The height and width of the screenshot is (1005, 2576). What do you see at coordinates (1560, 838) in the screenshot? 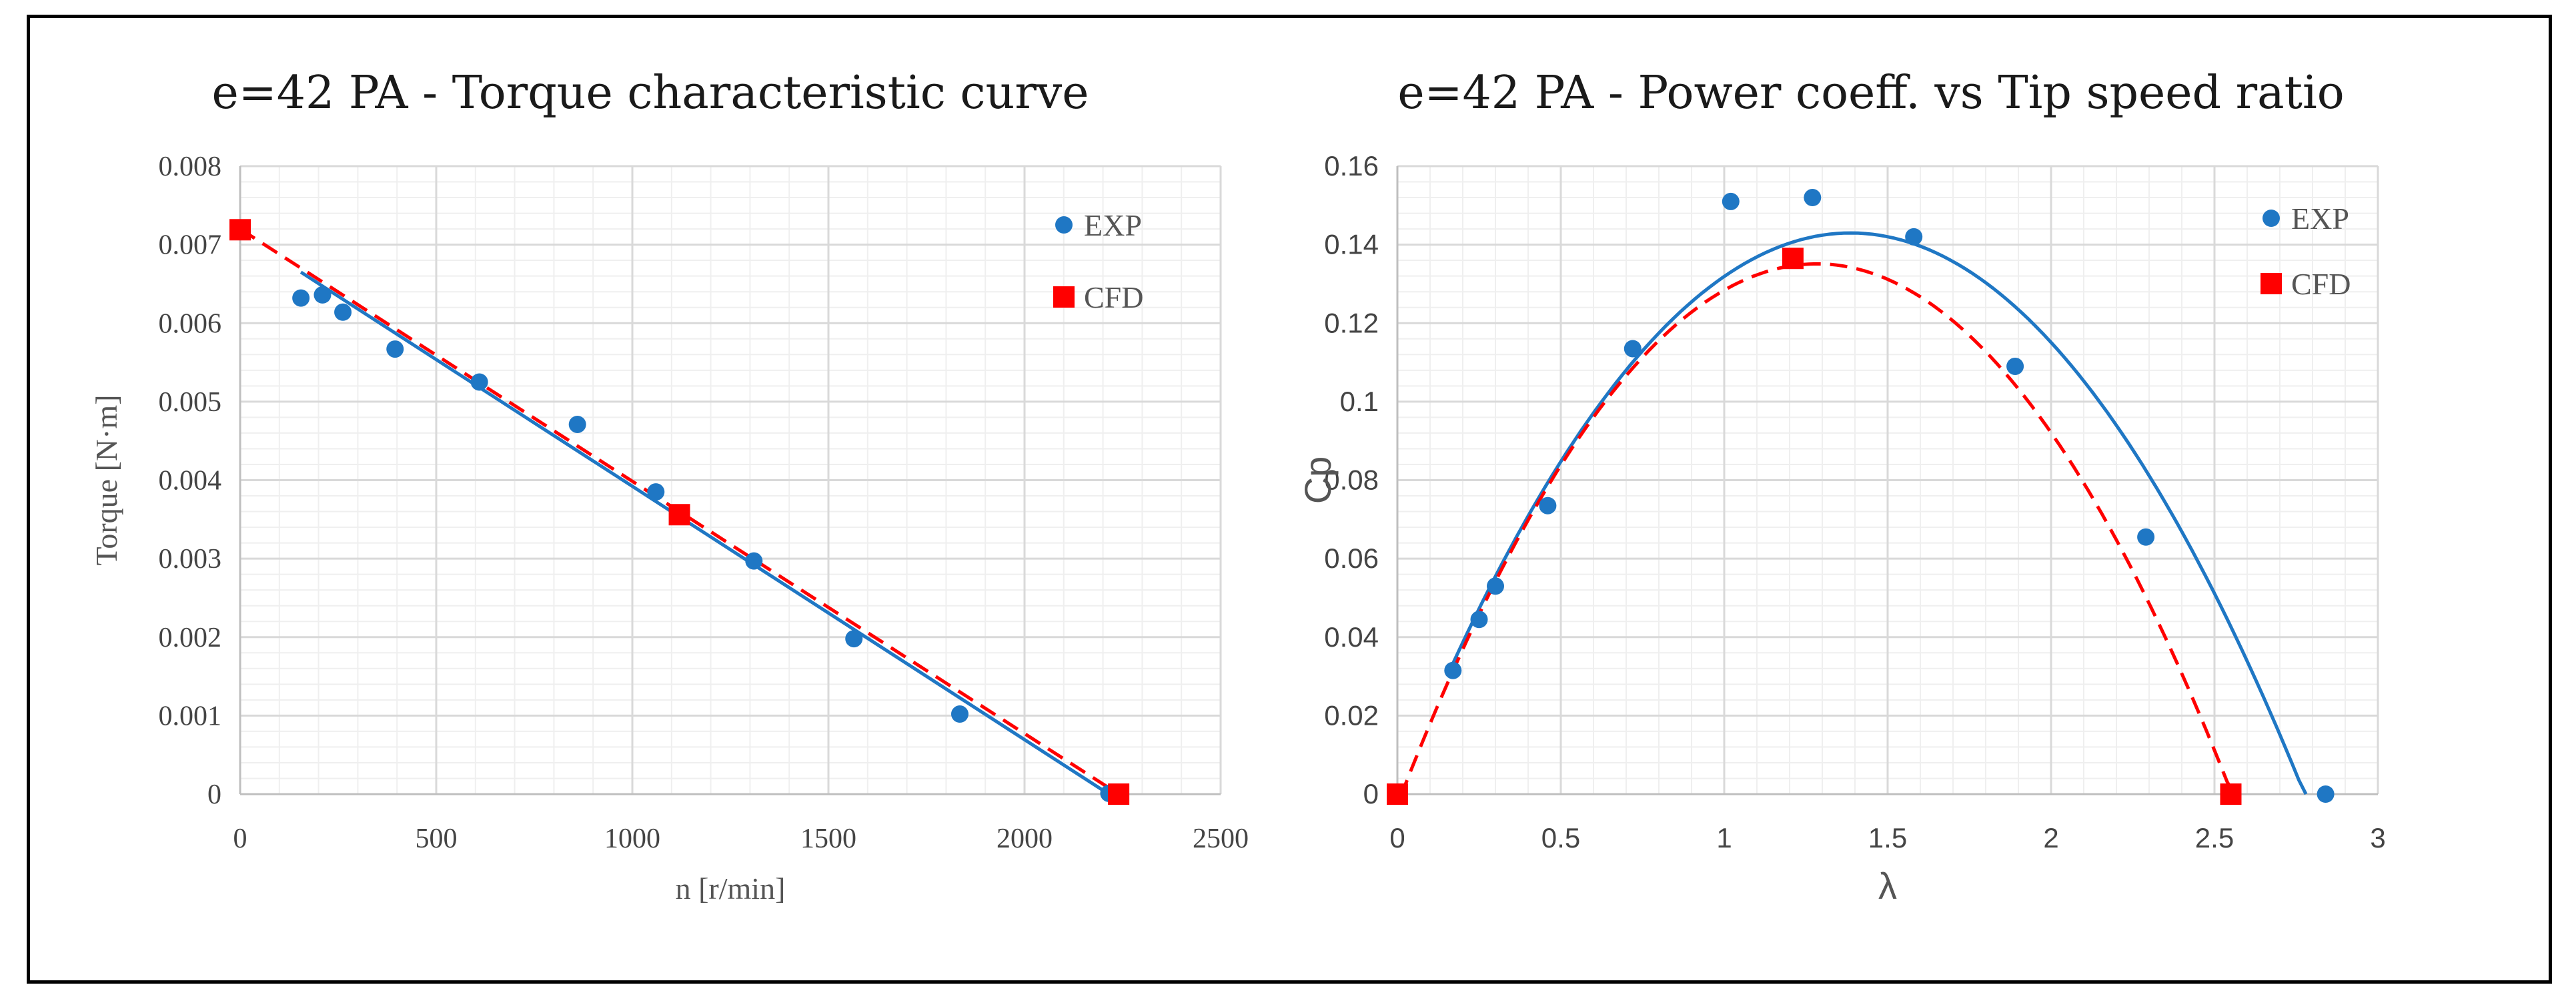
I see `x-tick-label: 0.5` at bounding box center [1560, 838].